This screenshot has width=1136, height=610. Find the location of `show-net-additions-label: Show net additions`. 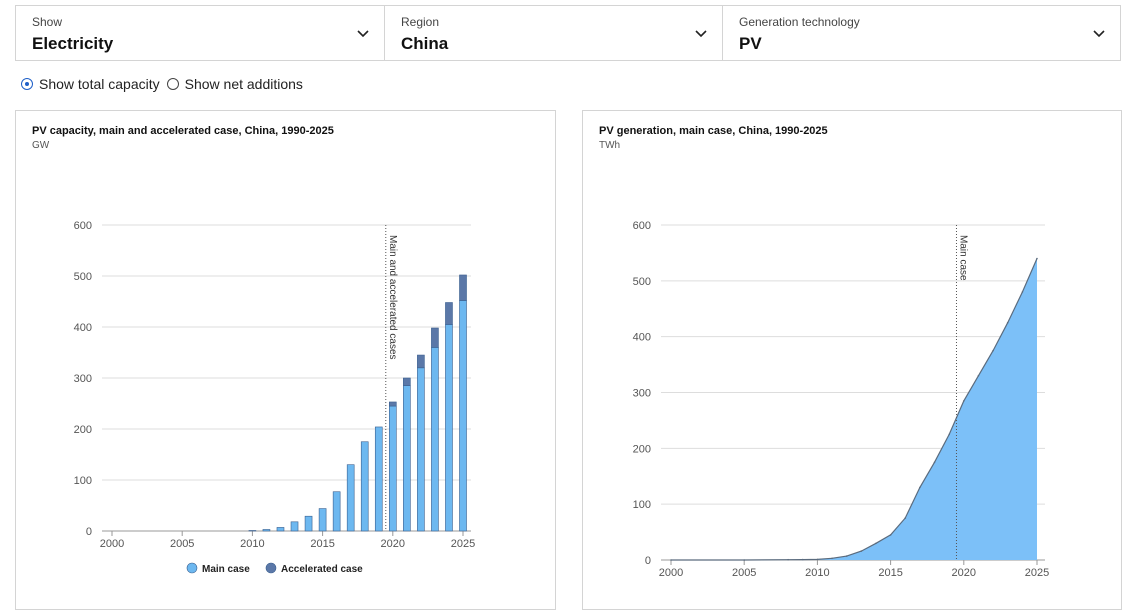

show-net-additions-label: Show net additions is located at coordinates (243, 84).